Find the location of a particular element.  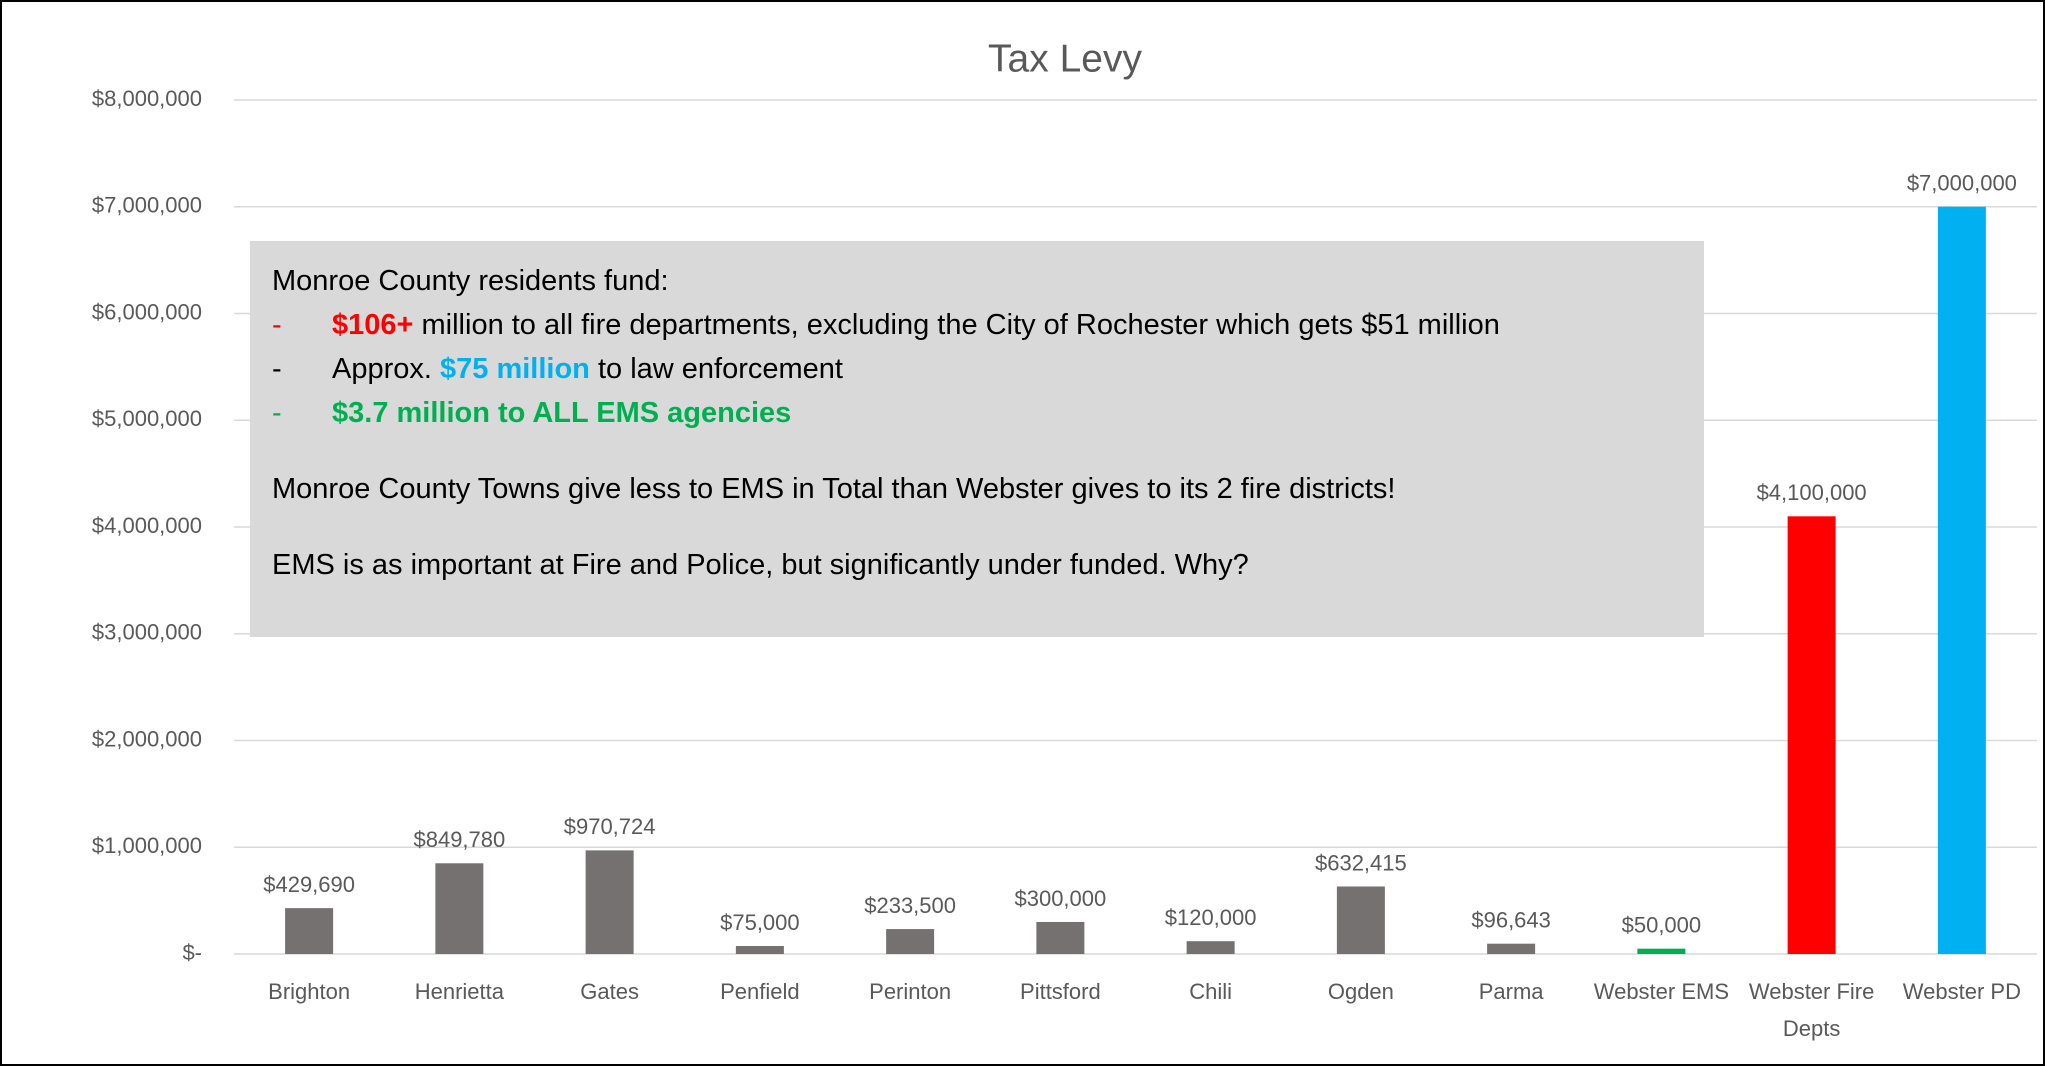

text-run: $75 million is located at coordinates (515, 369).